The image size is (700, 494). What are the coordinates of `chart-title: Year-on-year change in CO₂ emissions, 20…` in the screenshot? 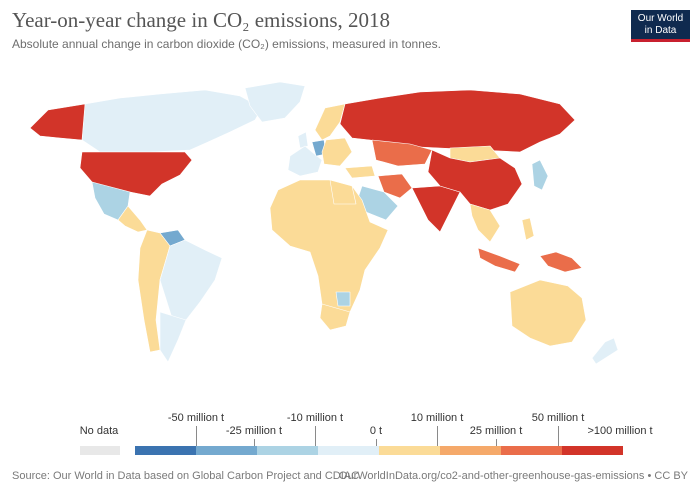 It's located at (201, 20).